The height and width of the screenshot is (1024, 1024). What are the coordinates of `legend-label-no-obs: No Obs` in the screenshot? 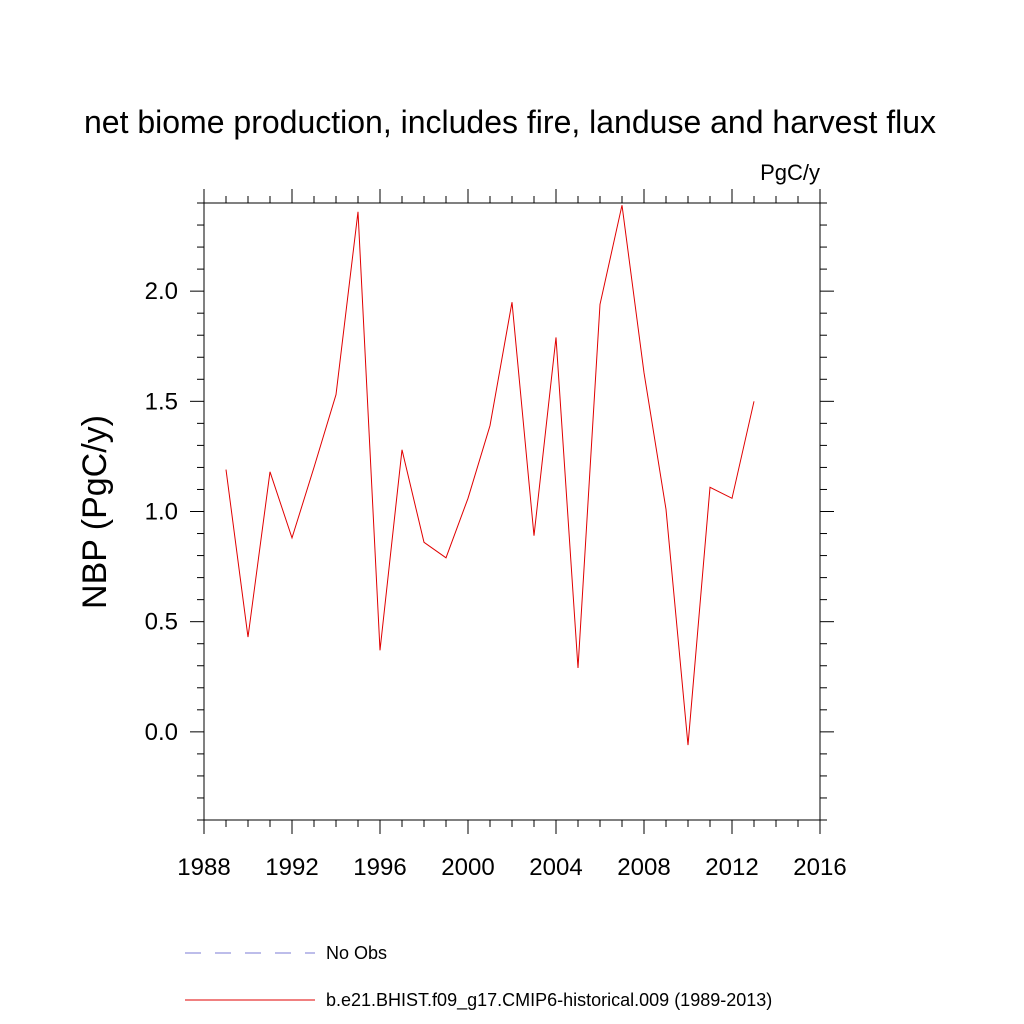 It's located at (356, 953).